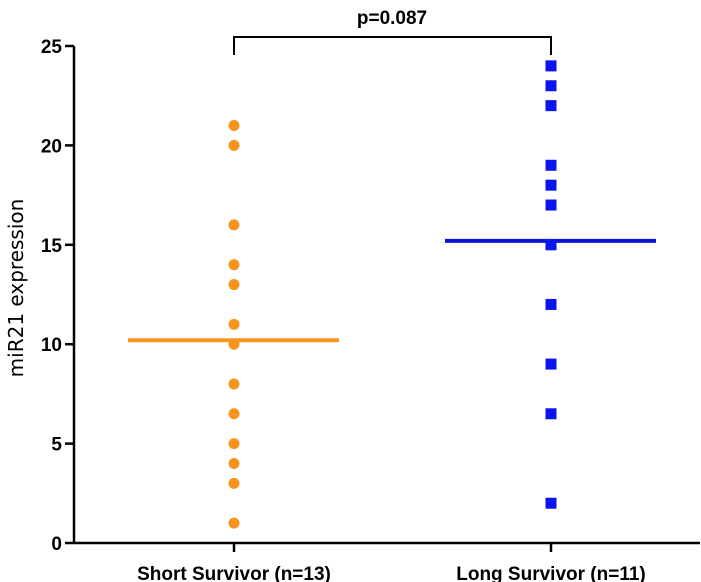 This screenshot has width=701, height=582. Describe the element at coordinates (52, 47) in the screenshot. I see `y-tick-label: 25` at that location.